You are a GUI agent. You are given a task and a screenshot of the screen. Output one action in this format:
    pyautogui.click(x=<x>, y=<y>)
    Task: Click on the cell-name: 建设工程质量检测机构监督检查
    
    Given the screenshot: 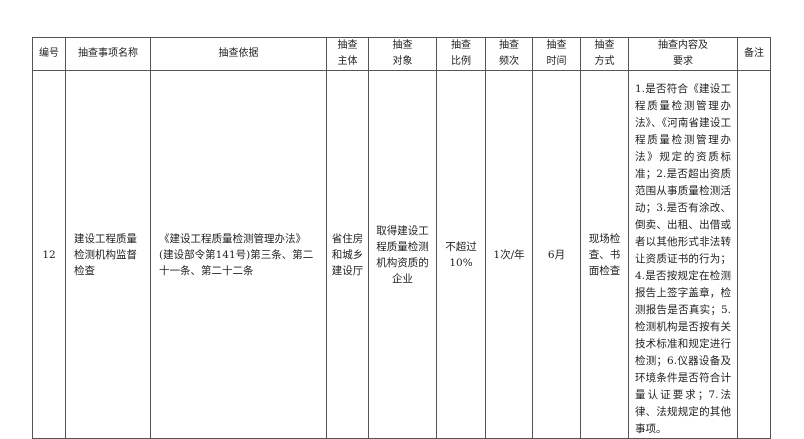 What is the action you would take?
    pyautogui.click(x=108, y=254)
    